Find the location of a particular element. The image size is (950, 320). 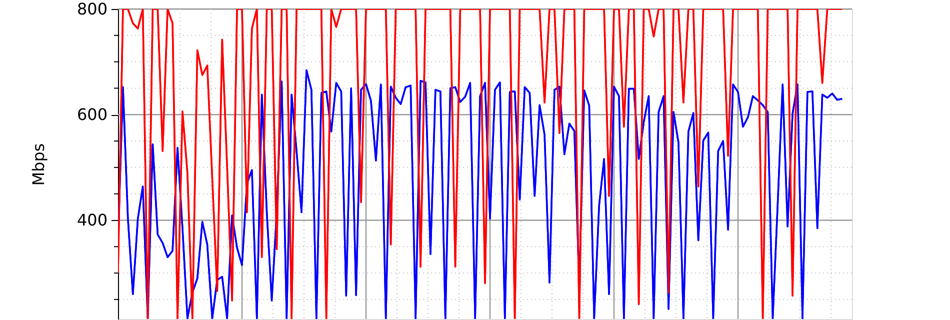

y-axis-title: Mbps is located at coordinates (38, 164).